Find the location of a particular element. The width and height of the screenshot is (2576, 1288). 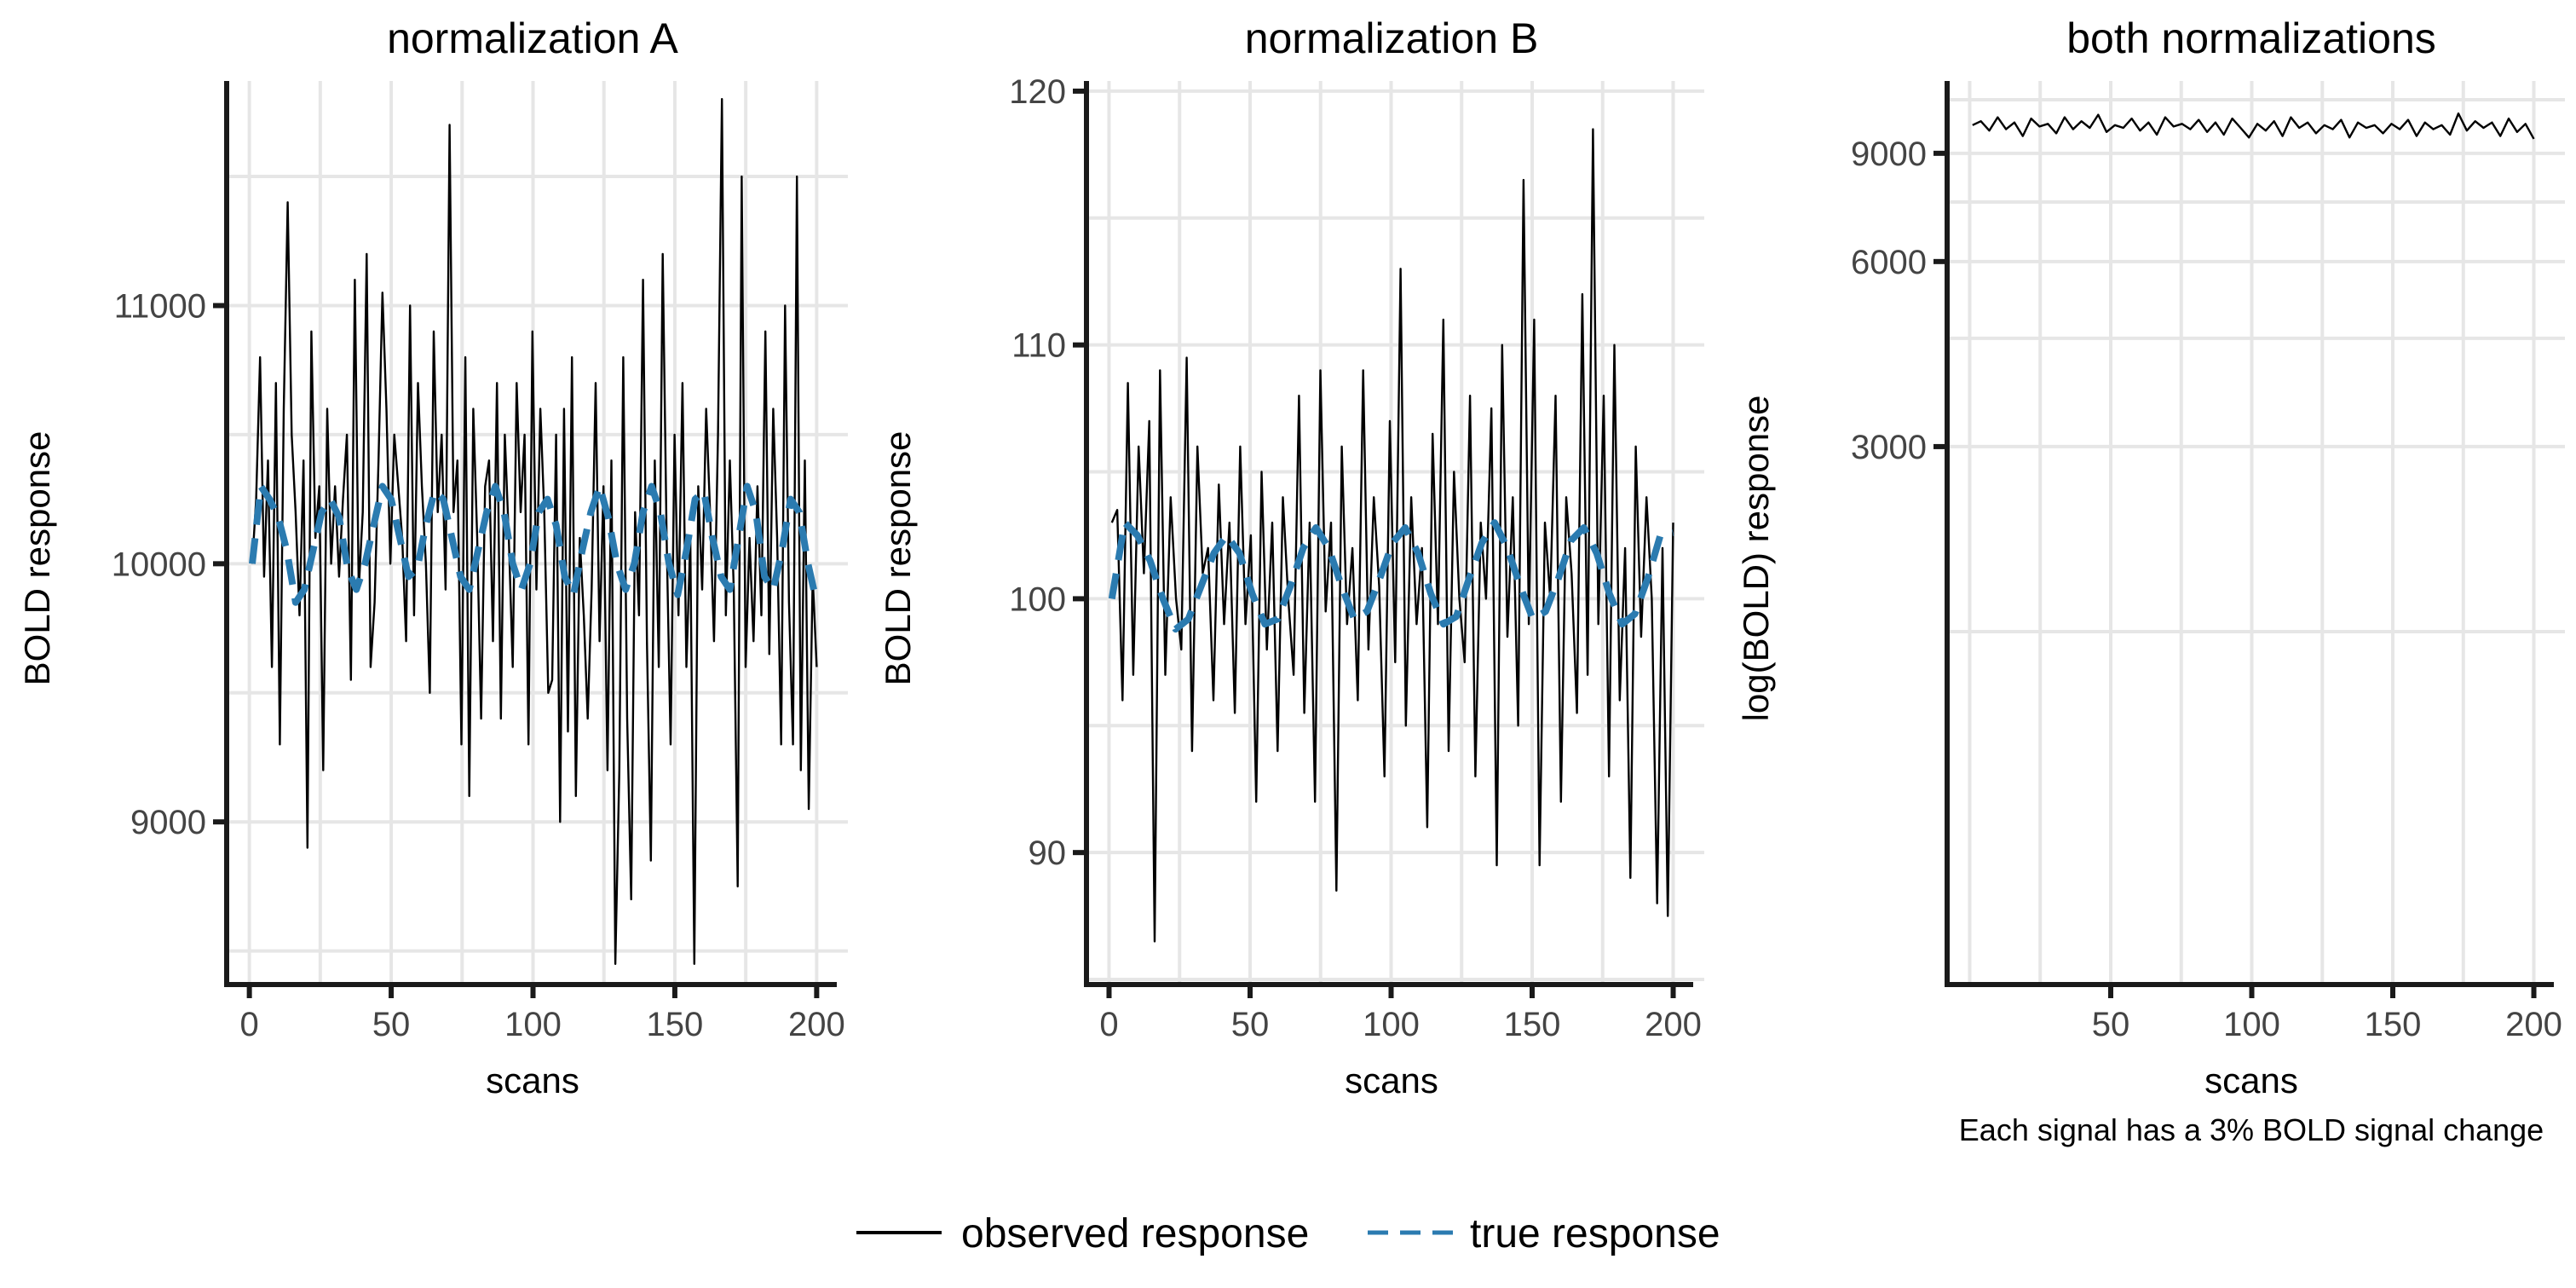

y-tick-label: 90 is located at coordinates (1048, 853).